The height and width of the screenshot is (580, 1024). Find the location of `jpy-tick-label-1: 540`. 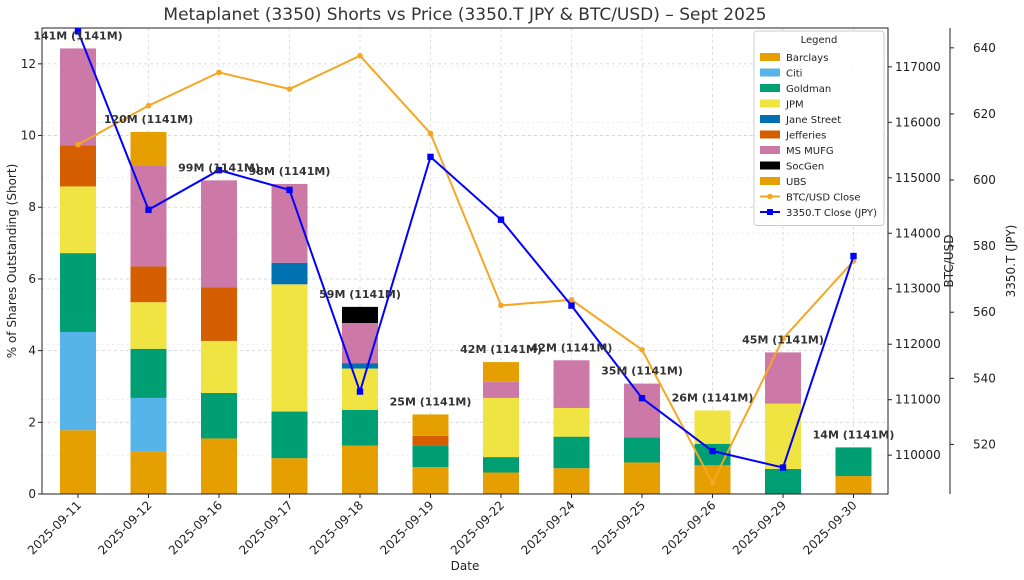

jpy-tick-label-1: 540 is located at coordinates (984, 378).